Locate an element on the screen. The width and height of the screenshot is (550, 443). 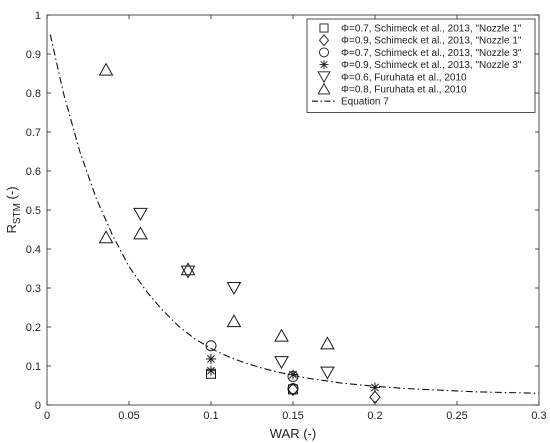
y-tick-label: 0.9 is located at coordinates (33, 55).